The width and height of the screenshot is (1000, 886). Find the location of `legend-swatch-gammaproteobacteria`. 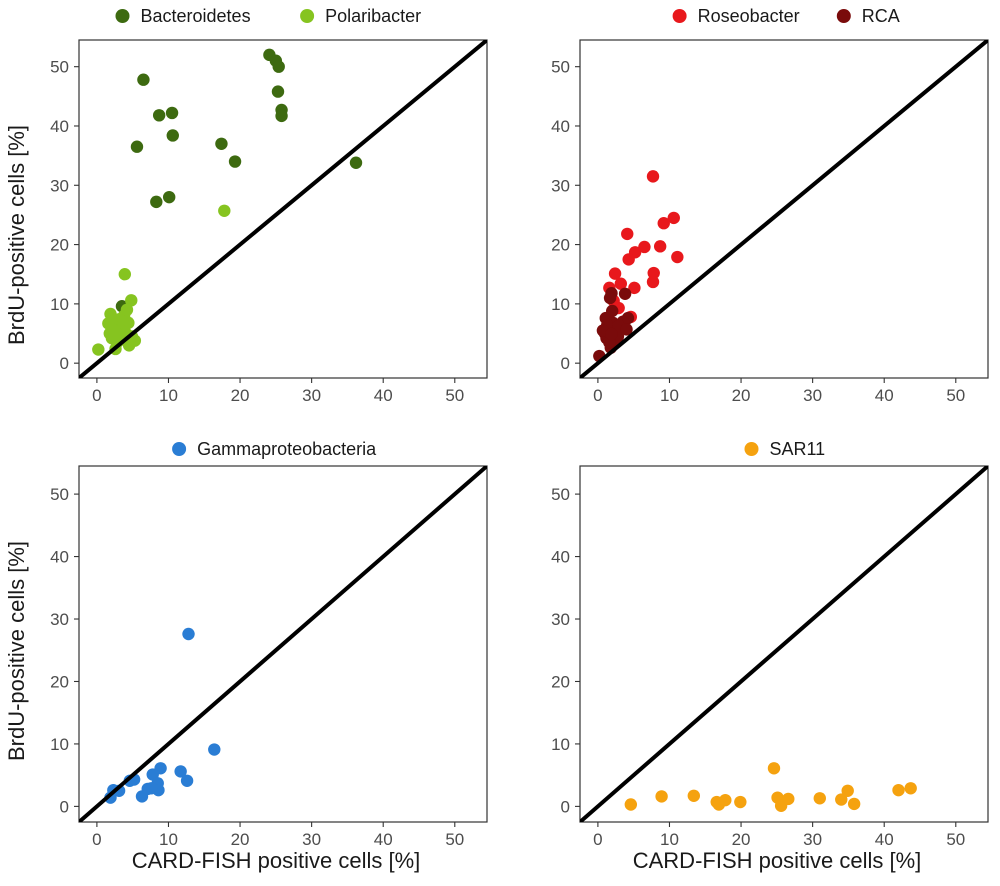

legend-swatch-gammaproteobacteria is located at coordinates (179, 449).